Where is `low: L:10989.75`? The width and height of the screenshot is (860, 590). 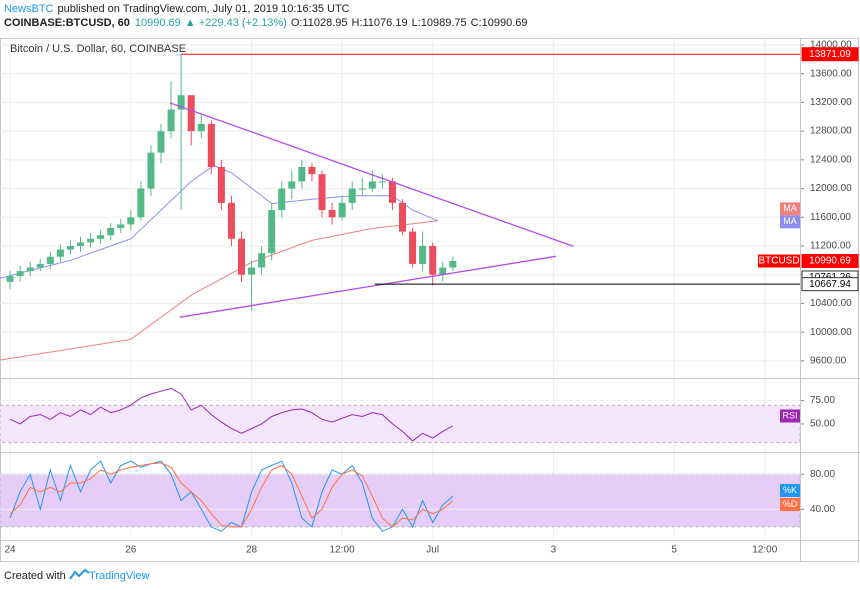
low: L:10989.75 is located at coordinates (439, 23).